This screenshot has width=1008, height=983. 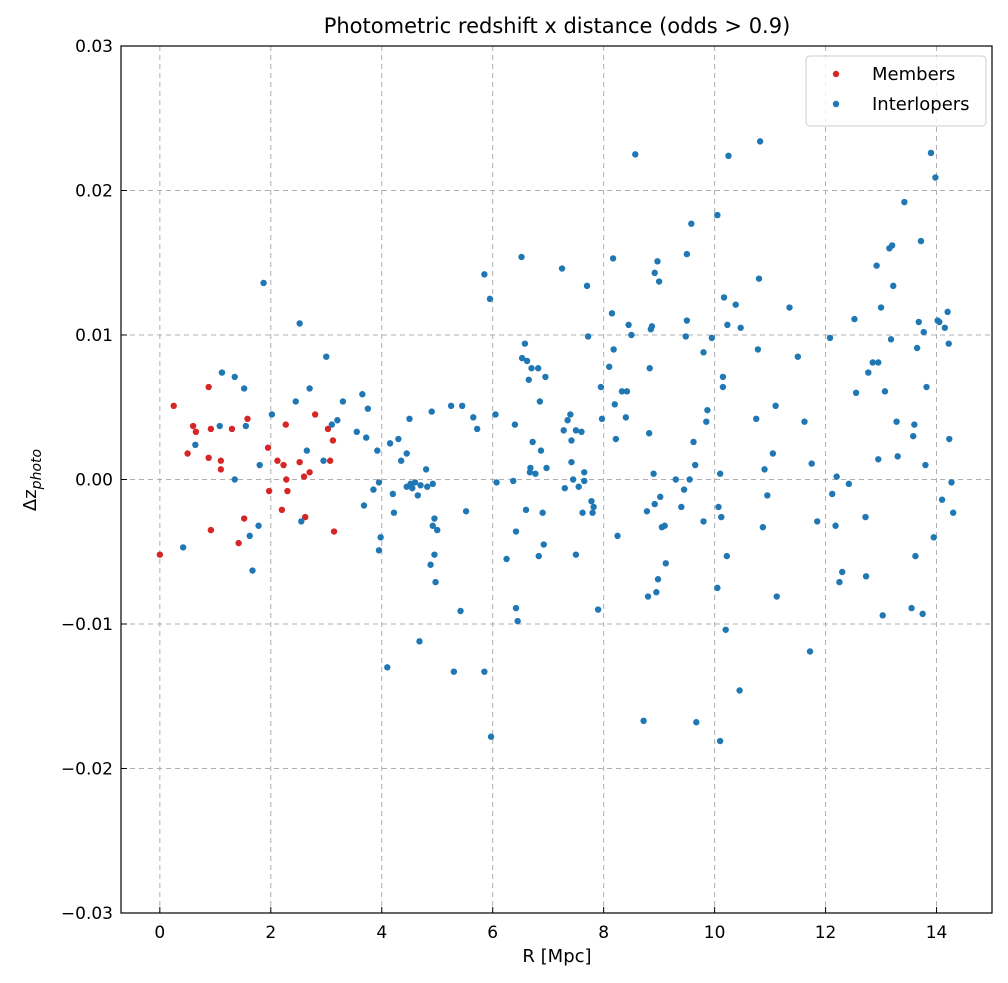 What do you see at coordinates (87, 914) in the screenshot?
I see `y-tick-label: −0.03` at bounding box center [87, 914].